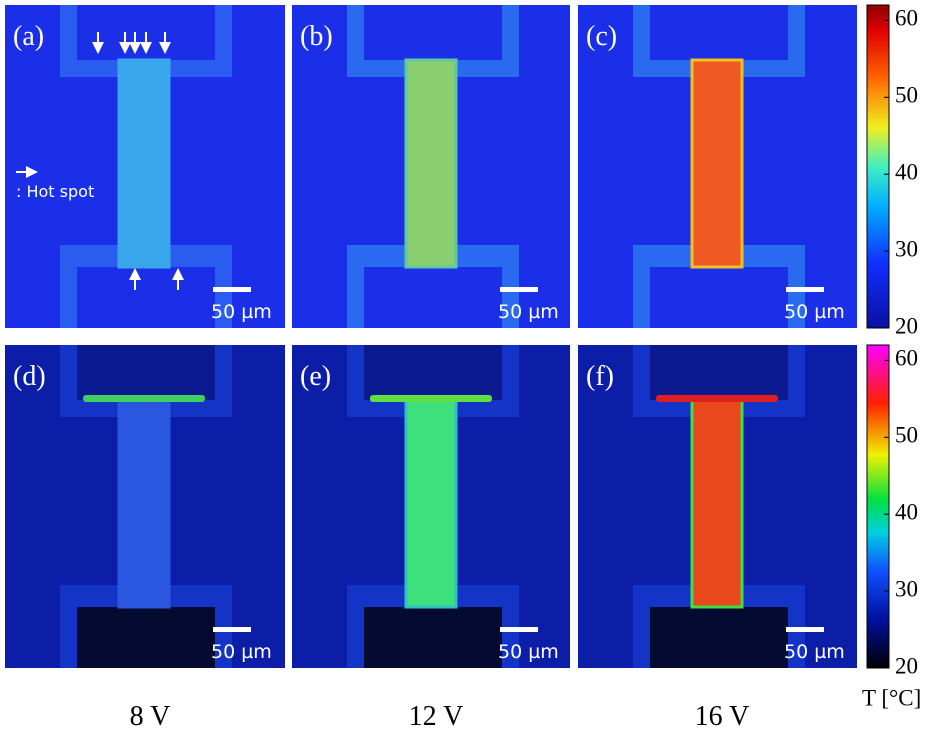 The width and height of the screenshot is (946, 732). I want to click on voltage-label: 16 V, so click(722, 716).